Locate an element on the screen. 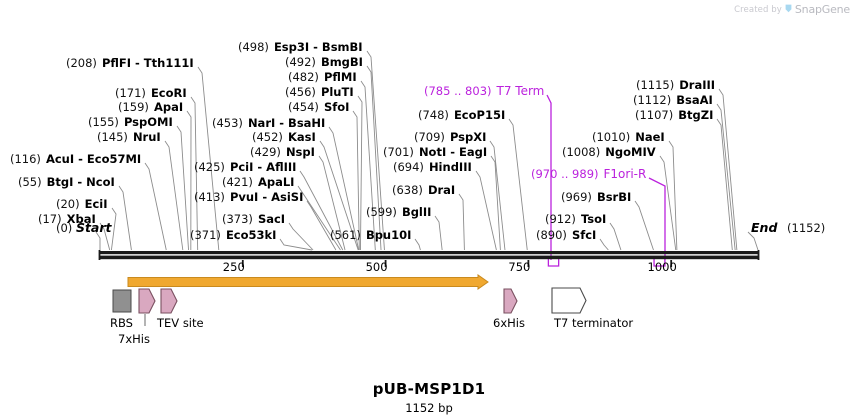  enzyme-site-label: (454) SfoI is located at coordinates (318, 107).